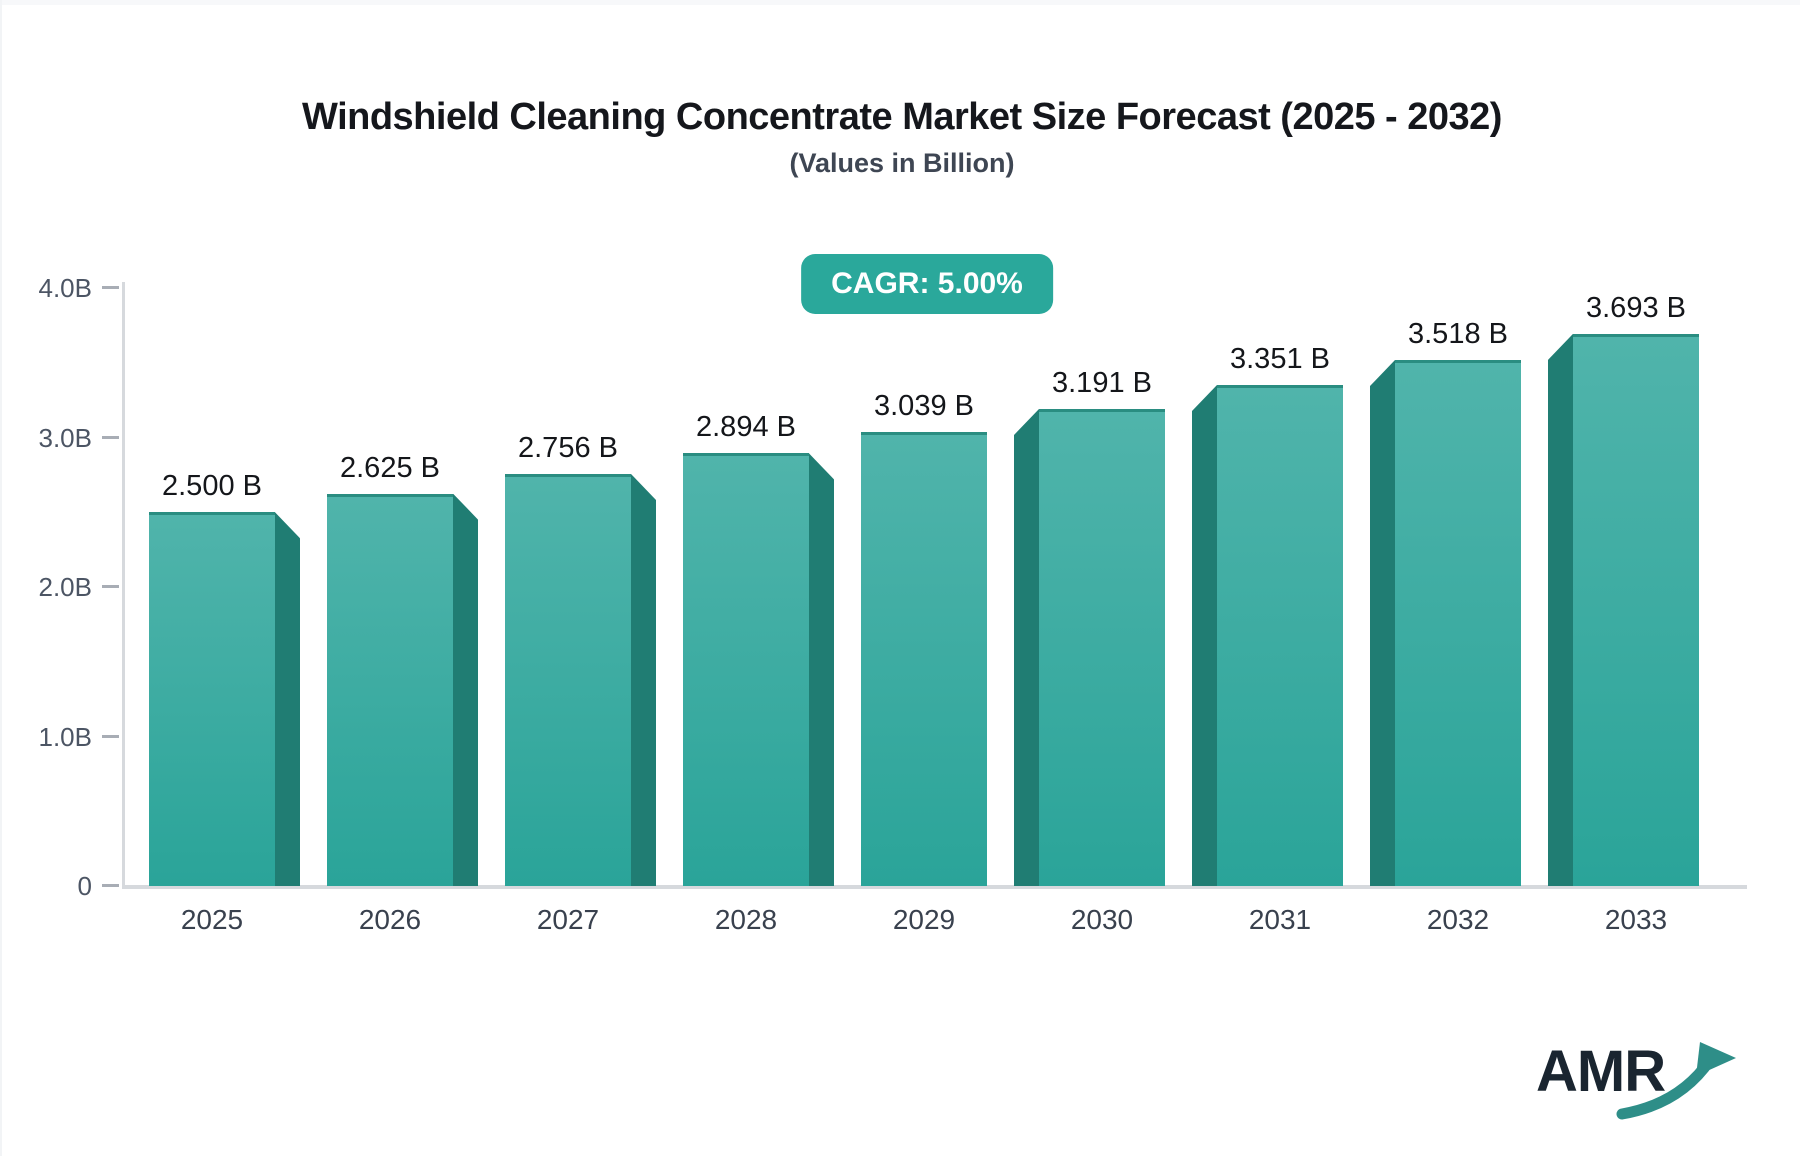  Describe the element at coordinates (568, 447) in the screenshot. I see `bar-value-label: 2.756 B` at that location.